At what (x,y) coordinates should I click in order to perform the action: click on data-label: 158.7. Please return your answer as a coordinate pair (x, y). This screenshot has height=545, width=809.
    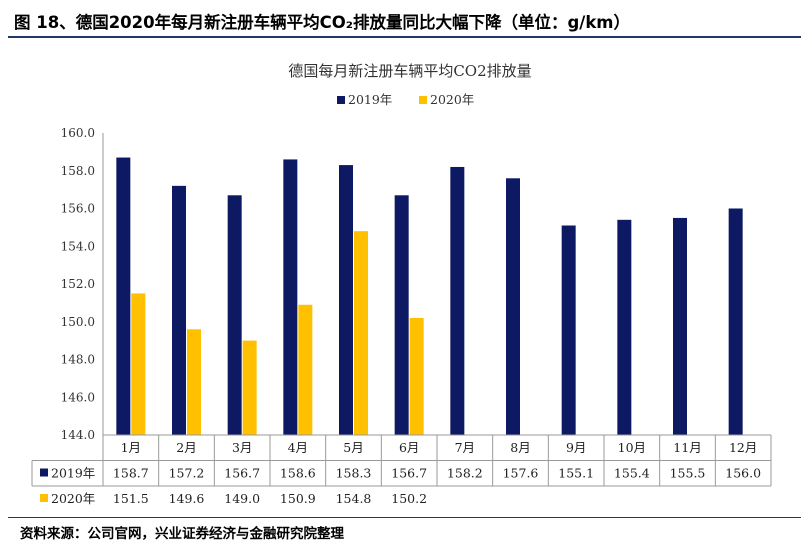
    Looking at the image, I should click on (131, 473).